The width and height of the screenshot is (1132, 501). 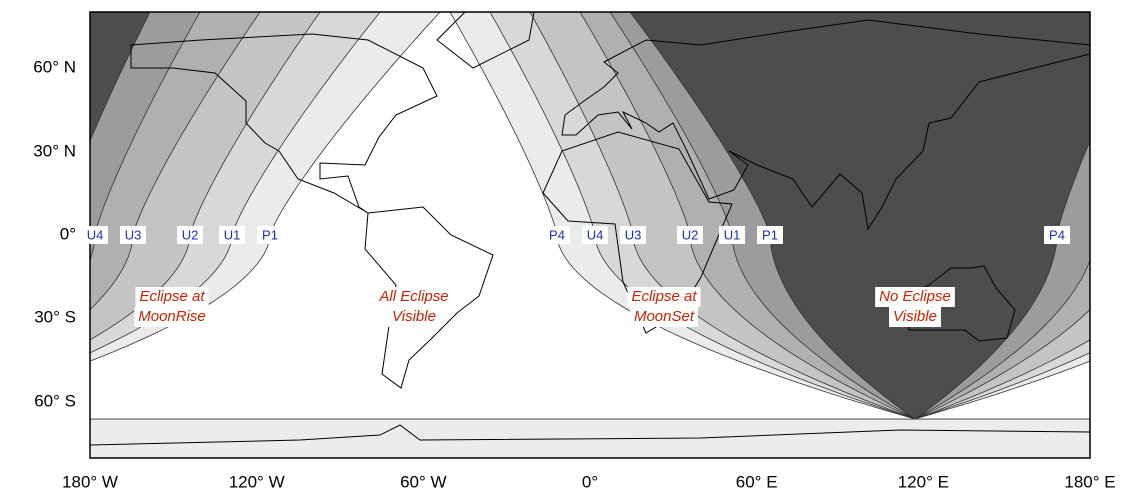 What do you see at coordinates (90, 481) in the screenshot?
I see `longitude-label: 180° W` at bounding box center [90, 481].